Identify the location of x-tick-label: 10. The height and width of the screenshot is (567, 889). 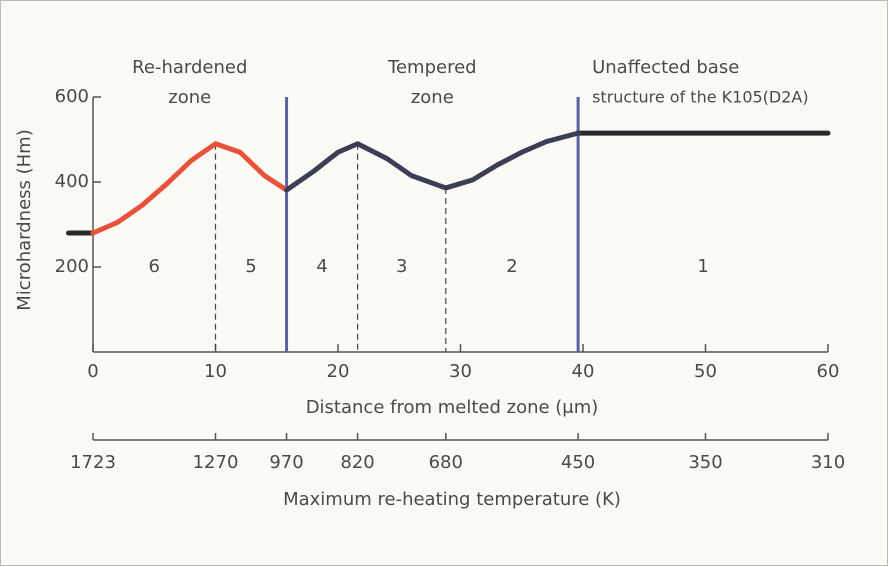
(215, 371).